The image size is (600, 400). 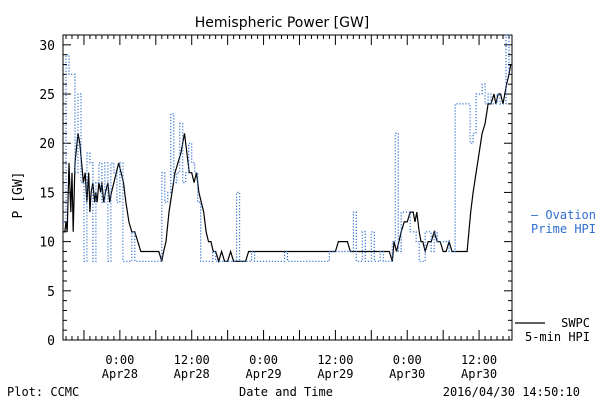 What do you see at coordinates (575, 323) in the screenshot?
I see `legend-swpc-line1: SWPC` at bounding box center [575, 323].